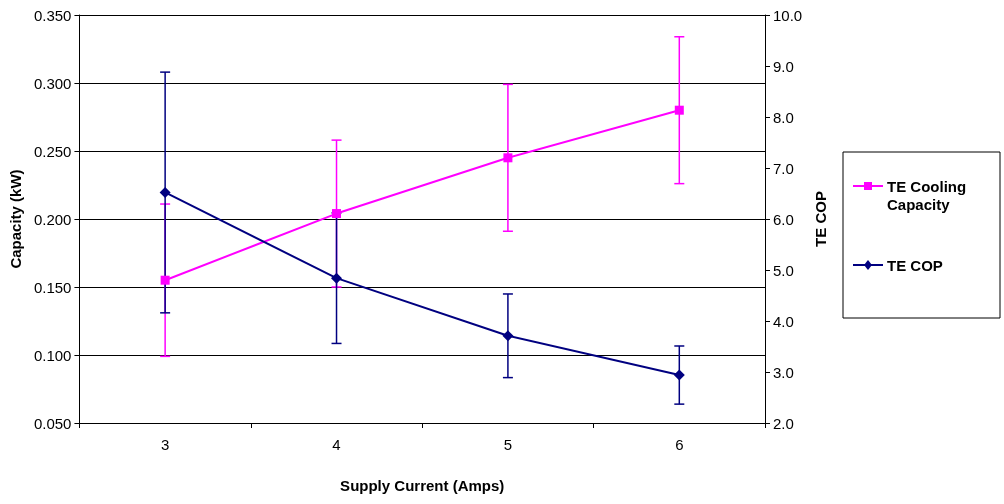 The image size is (1004, 504). Describe the element at coordinates (52, 151) in the screenshot. I see `y-tick-label: 0.250` at that location.